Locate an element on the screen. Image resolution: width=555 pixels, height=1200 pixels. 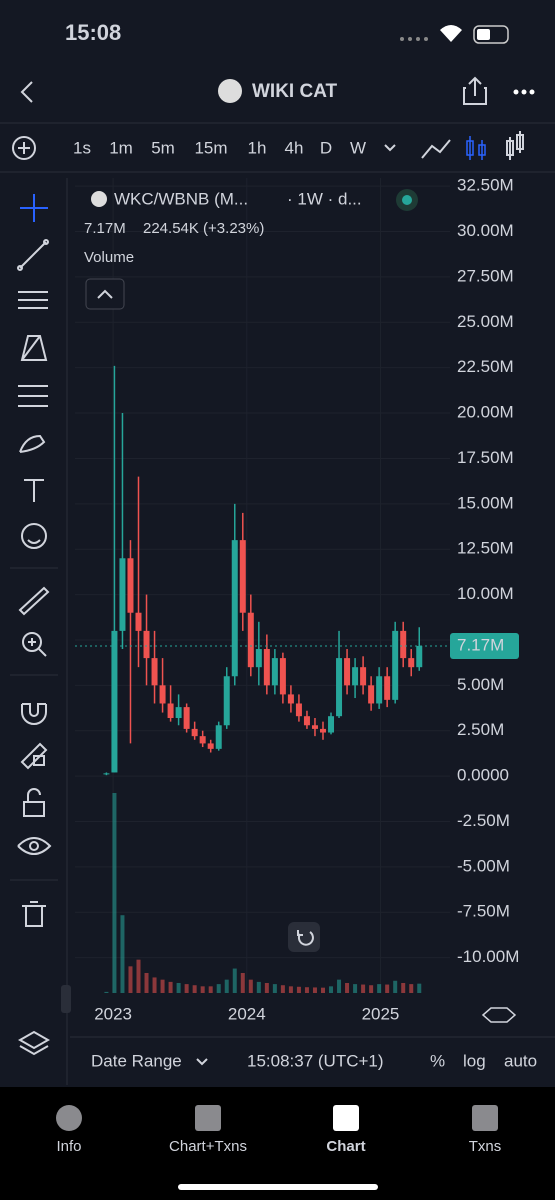
interval: D is located at coordinates (326, 147).